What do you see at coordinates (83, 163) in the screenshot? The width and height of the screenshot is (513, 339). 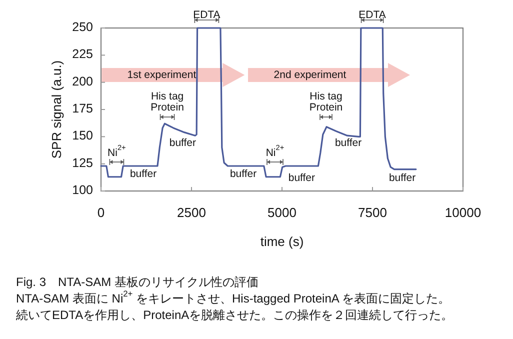 I see `y-tick-label: 125` at bounding box center [83, 163].